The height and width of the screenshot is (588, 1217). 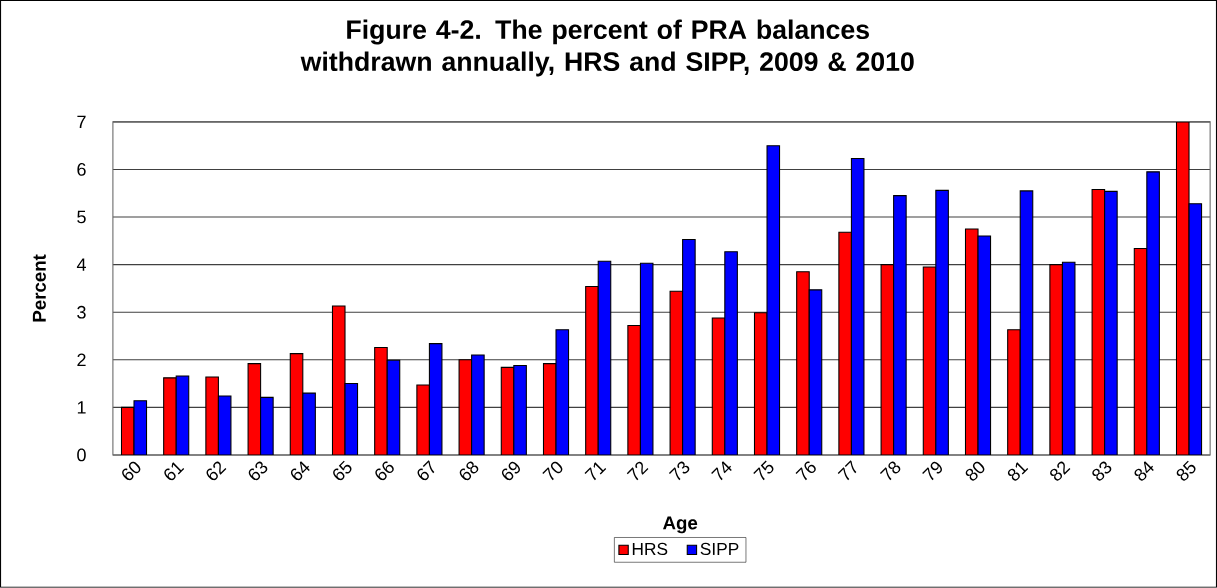 What do you see at coordinates (1018, 471) in the screenshot?
I see `x-tick-label: 81` at bounding box center [1018, 471].